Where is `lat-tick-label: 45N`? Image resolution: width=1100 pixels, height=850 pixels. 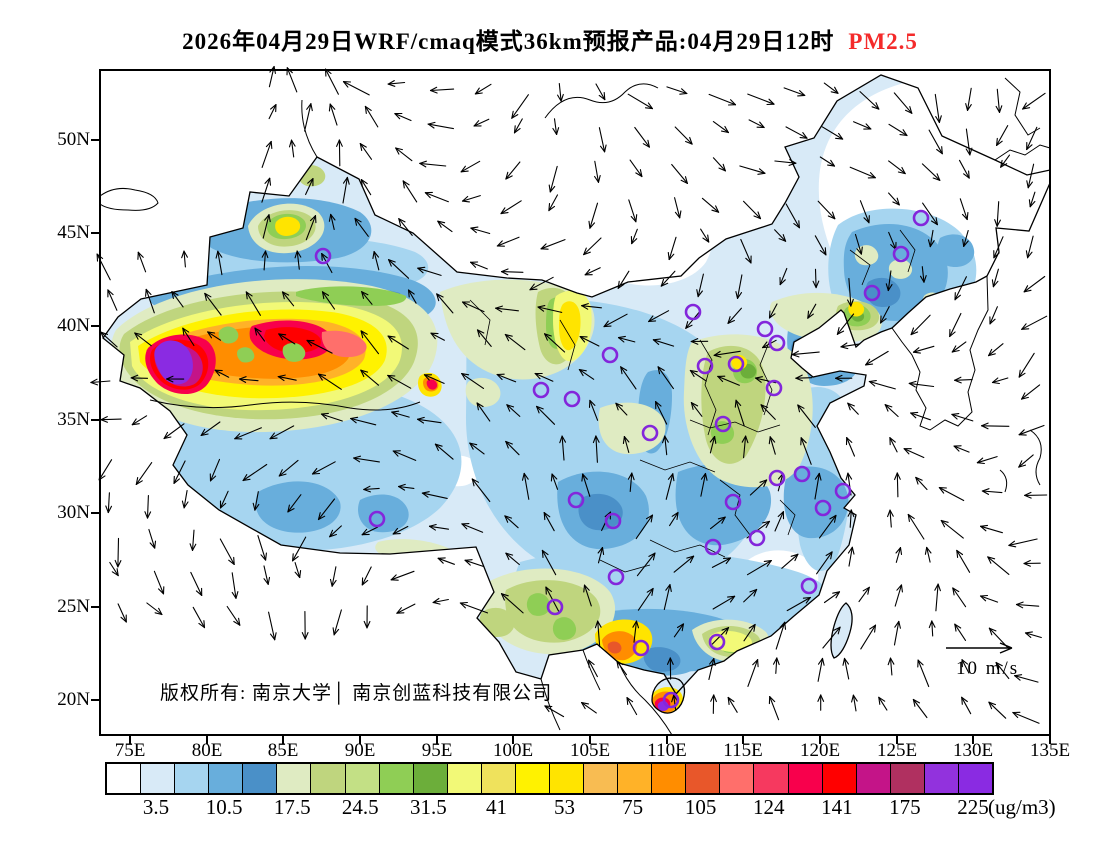
lat-tick-label: 45N is located at coordinates (73, 232).